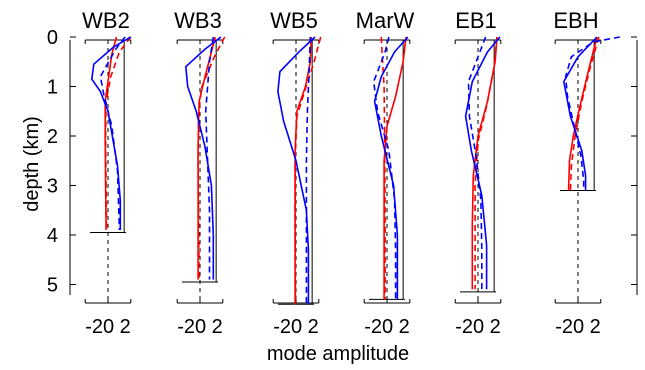 The height and width of the screenshot is (370, 645). Describe the element at coordinates (294, 20) in the screenshot. I see `panel-title: WB5` at that location.